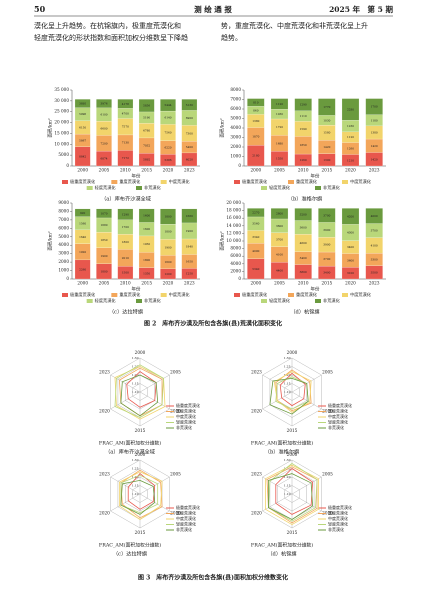  I want to click on legend-label: 重度荒漠化, so click(186, 411).